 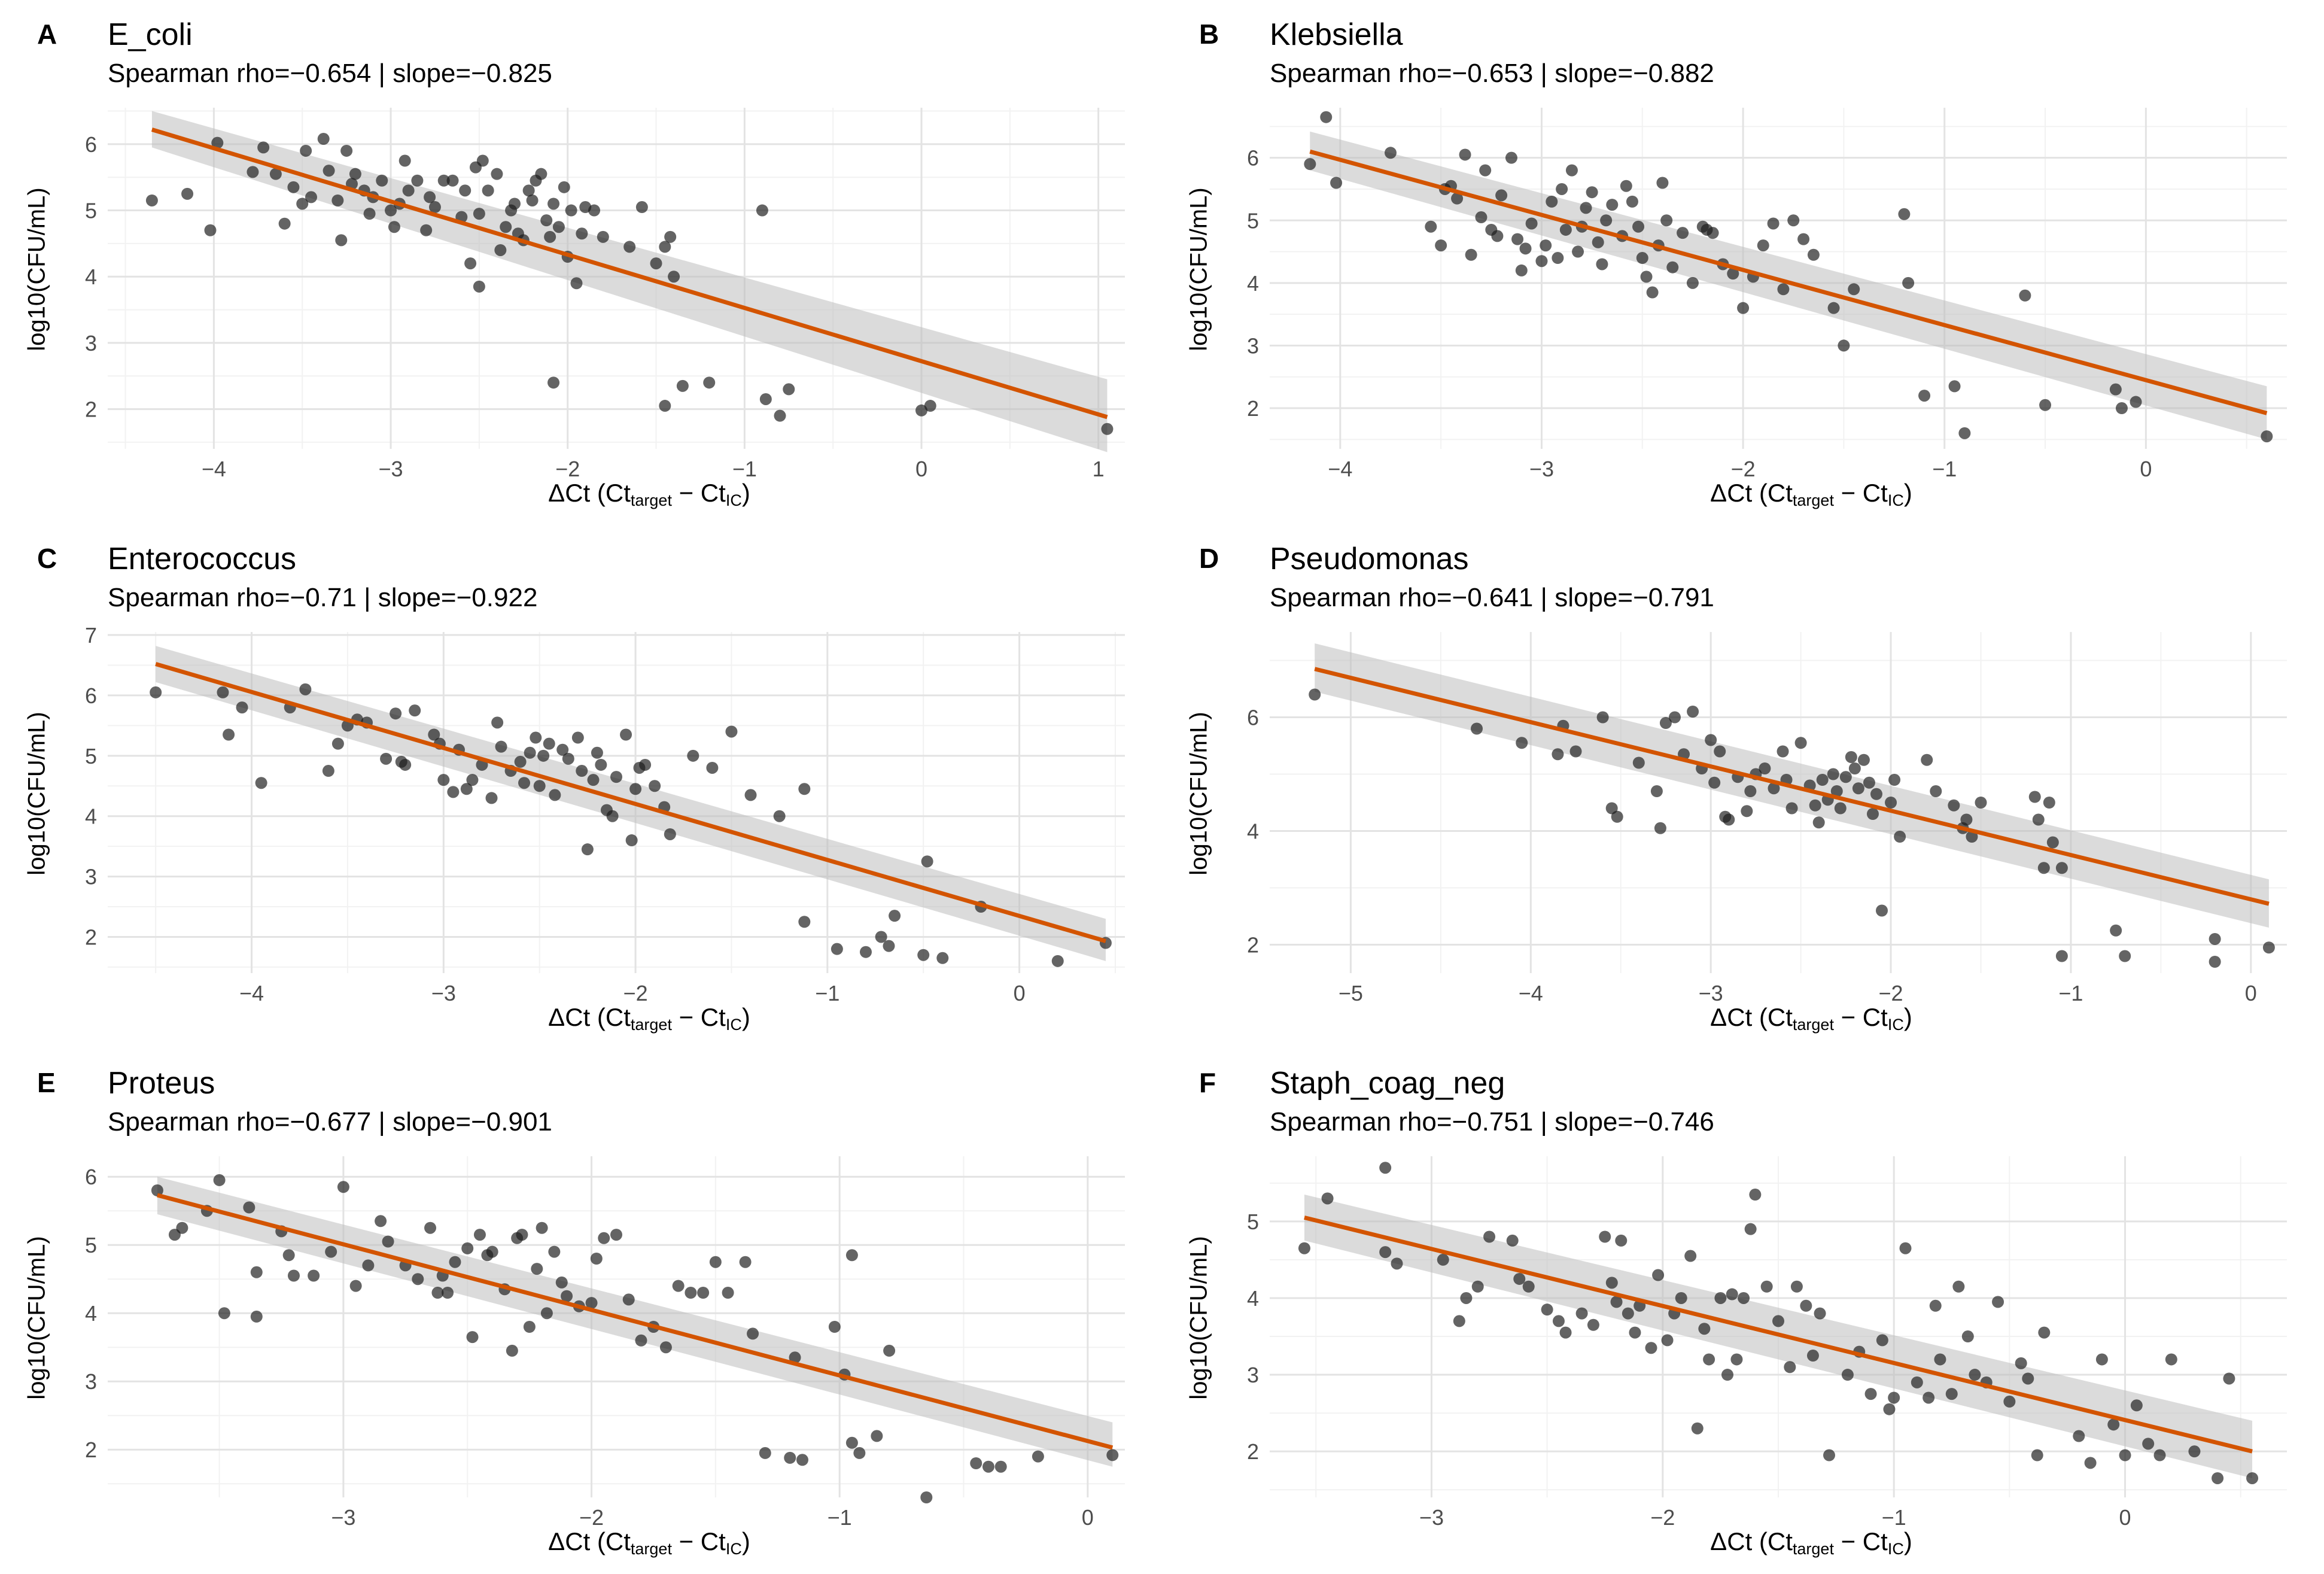 I want to click on x-axis-label: ΔCt (Cttarget − CtIC), so click(x=1811, y=1018).